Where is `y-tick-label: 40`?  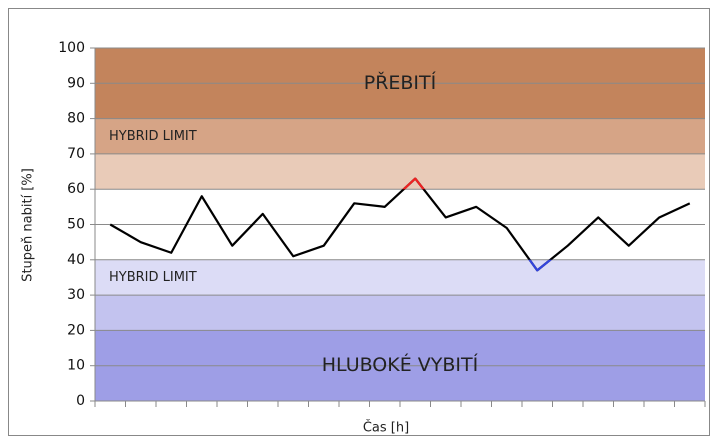
y-tick-label: 40 is located at coordinates (76, 260).